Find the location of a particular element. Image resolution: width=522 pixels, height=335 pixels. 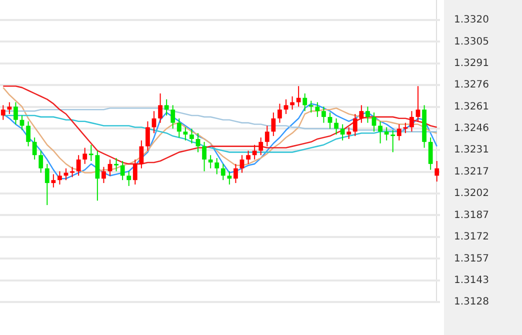

y-tick-label: 1.3231 is located at coordinates (471, 150).